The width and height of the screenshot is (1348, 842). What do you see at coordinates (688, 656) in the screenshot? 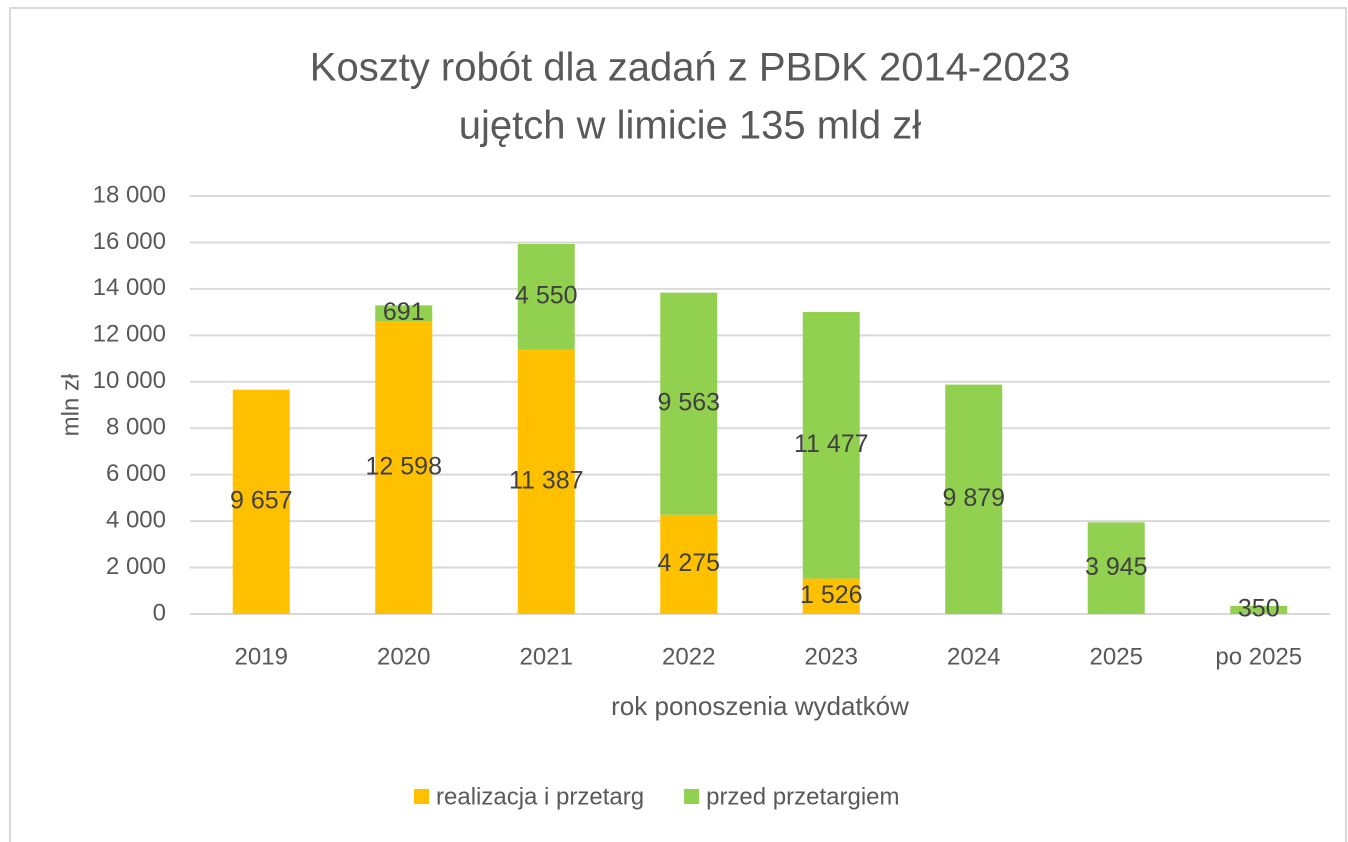
I see `x-tick-label: 2022` at bounding box center [688, 656].